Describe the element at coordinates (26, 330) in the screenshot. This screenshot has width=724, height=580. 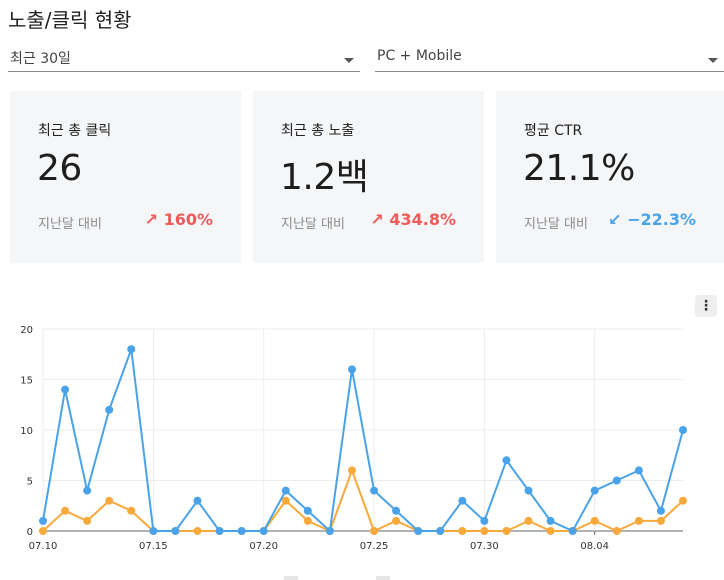
I see `y-tick-label: 20` at that location.